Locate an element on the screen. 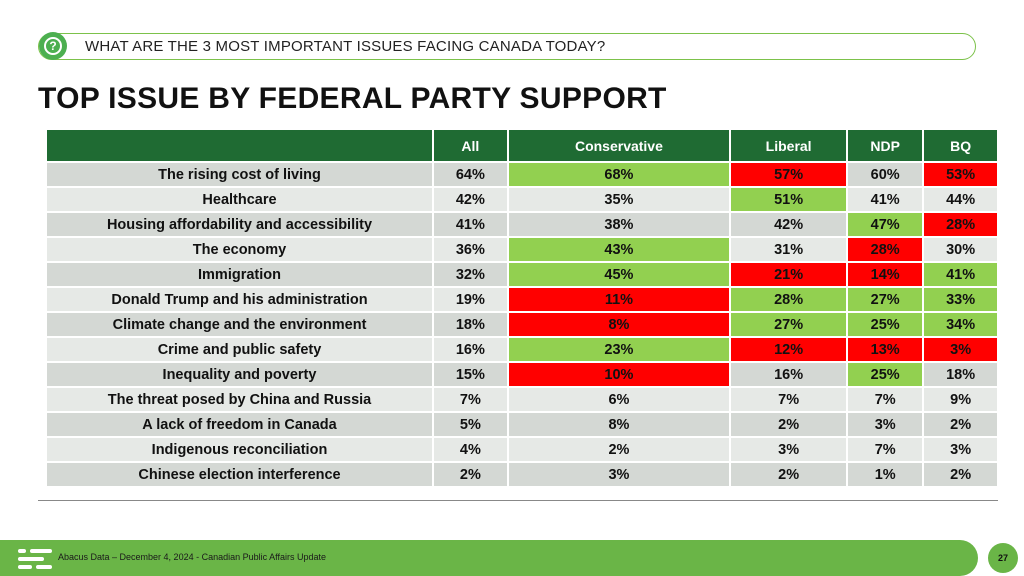  issue-label: Climate change and the environment is located at coordinates (239, 324).